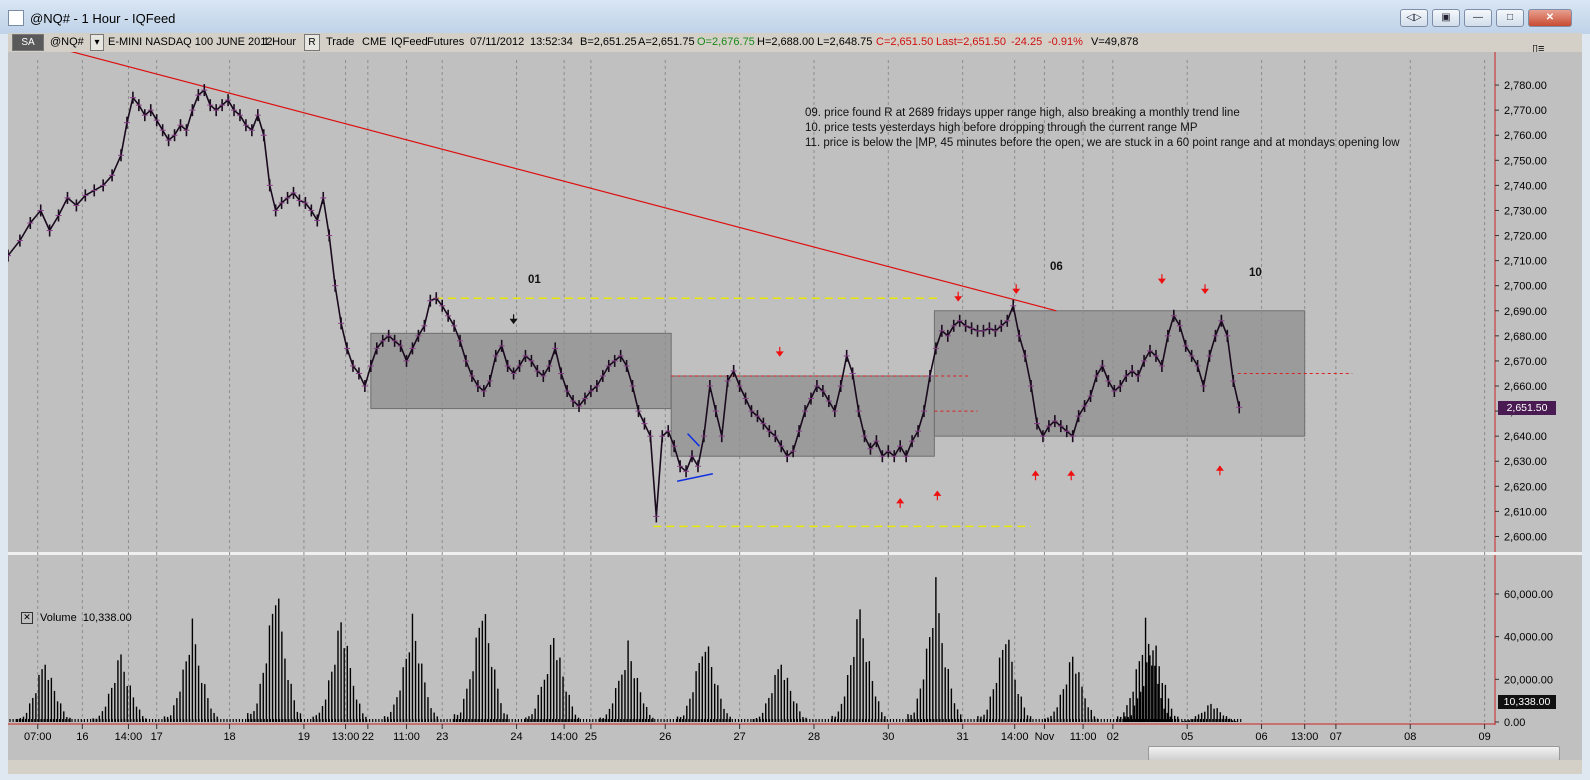  I want to click on blue-trendline-lower, so click(694, 478).